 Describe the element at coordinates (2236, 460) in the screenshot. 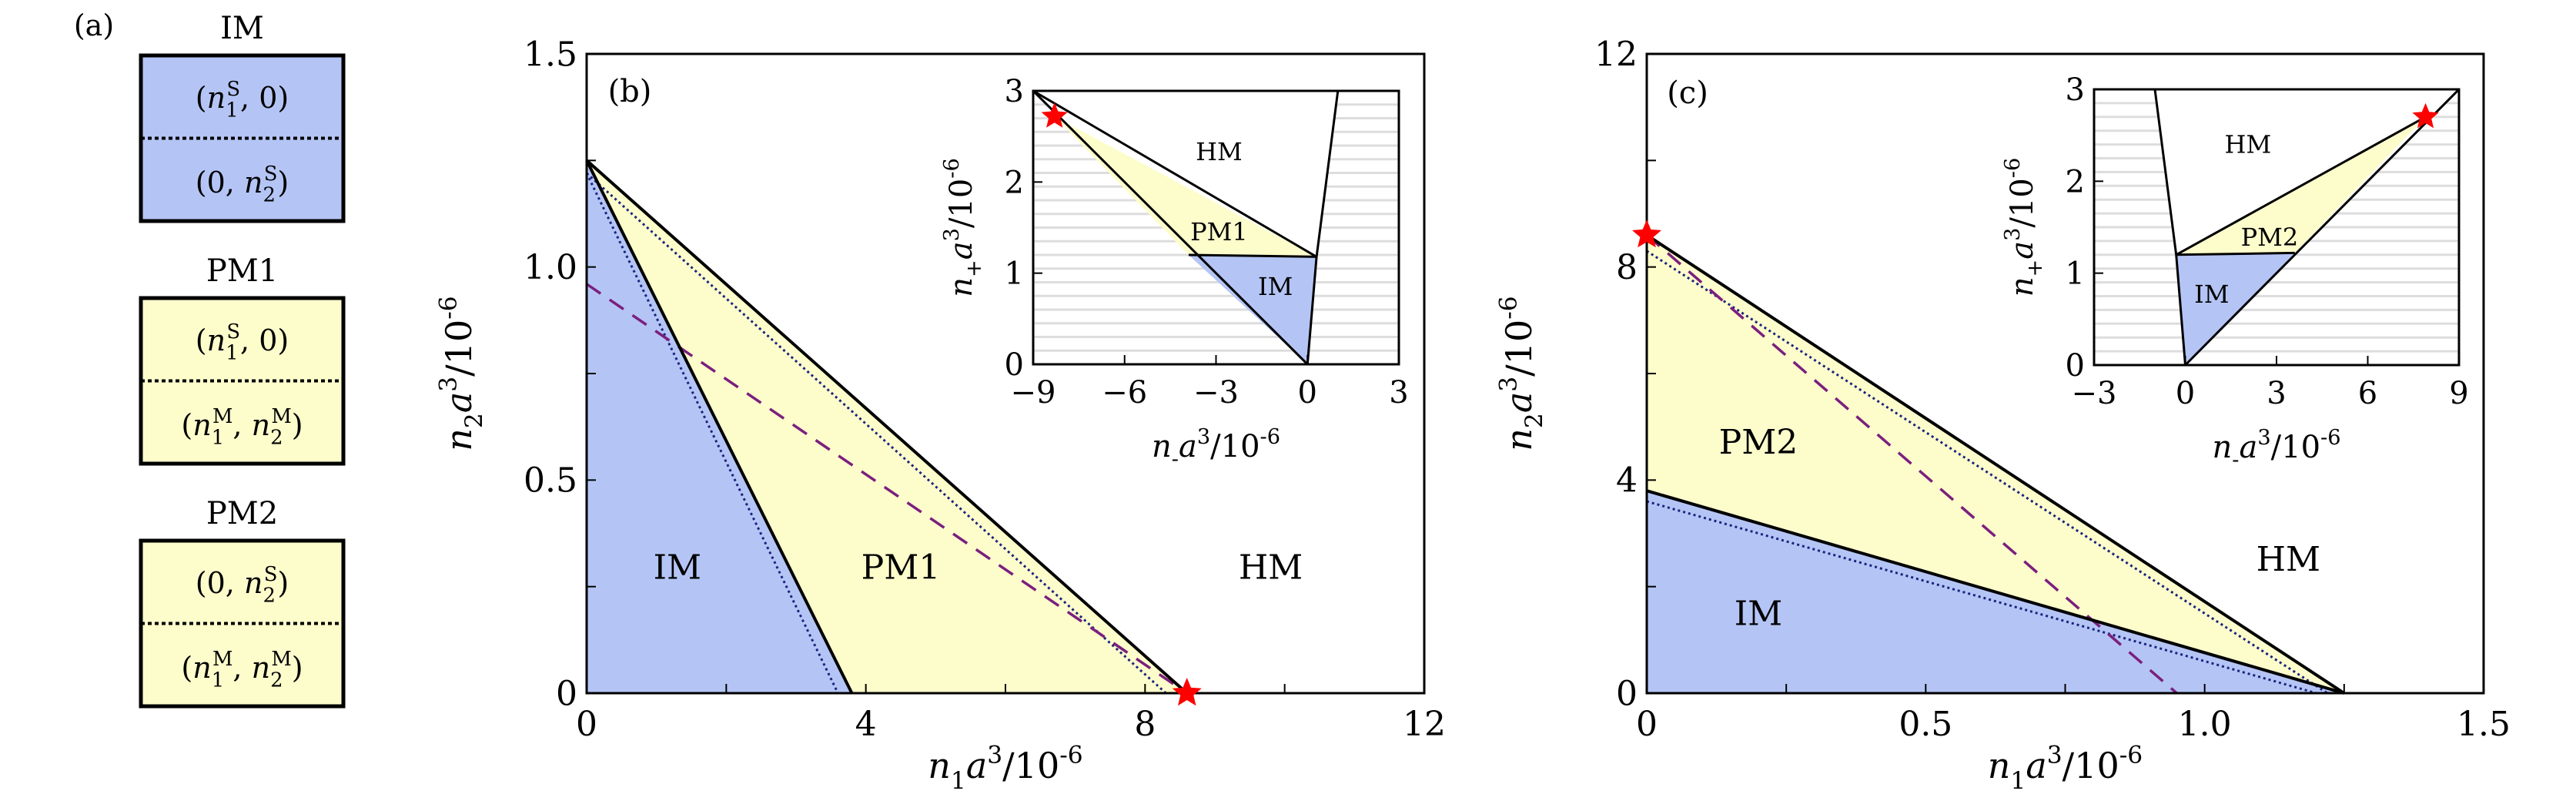

I see `text-run: -` at that location.